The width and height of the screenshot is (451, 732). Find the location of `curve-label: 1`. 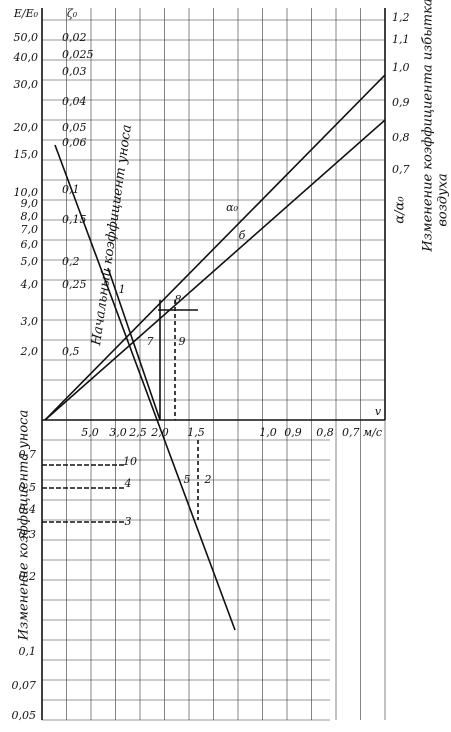

curve-label: 1 is located at coordinates (122, 289).